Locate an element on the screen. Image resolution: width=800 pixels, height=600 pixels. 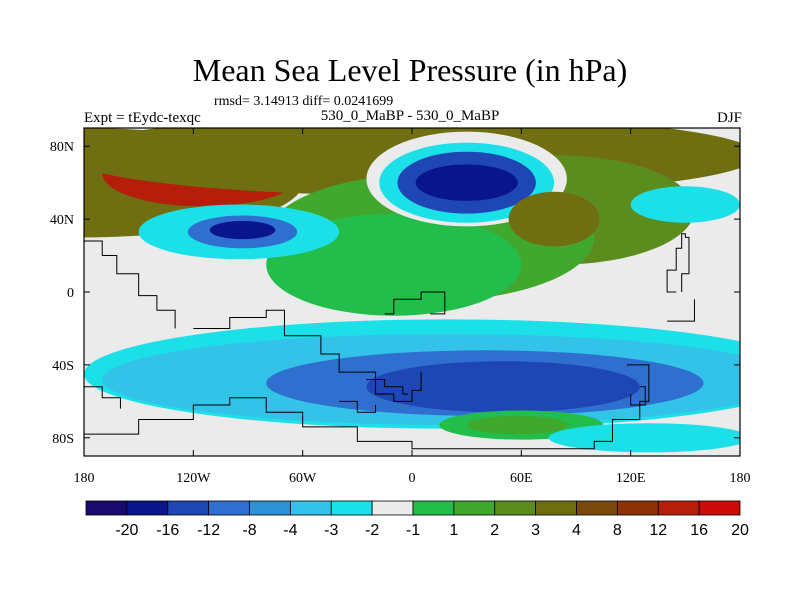
colorbar-label: 4 is located at coordinates (576, 530).